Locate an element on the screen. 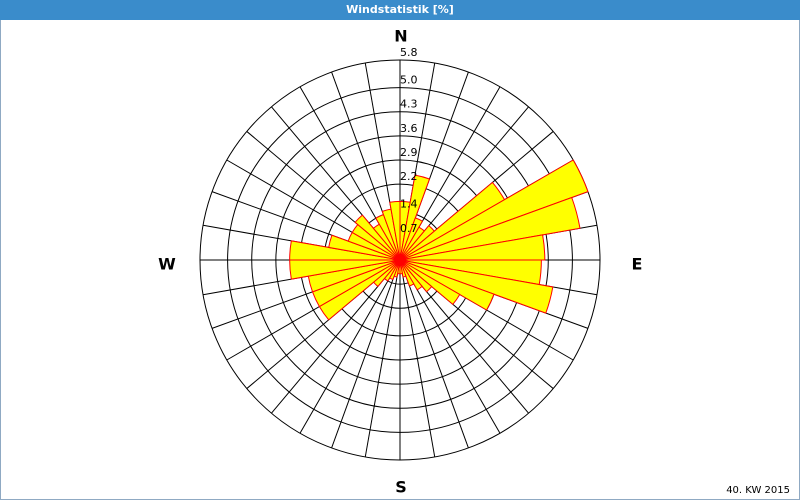  r-tick-label: 2.2 is located at coordinates (409, 176).